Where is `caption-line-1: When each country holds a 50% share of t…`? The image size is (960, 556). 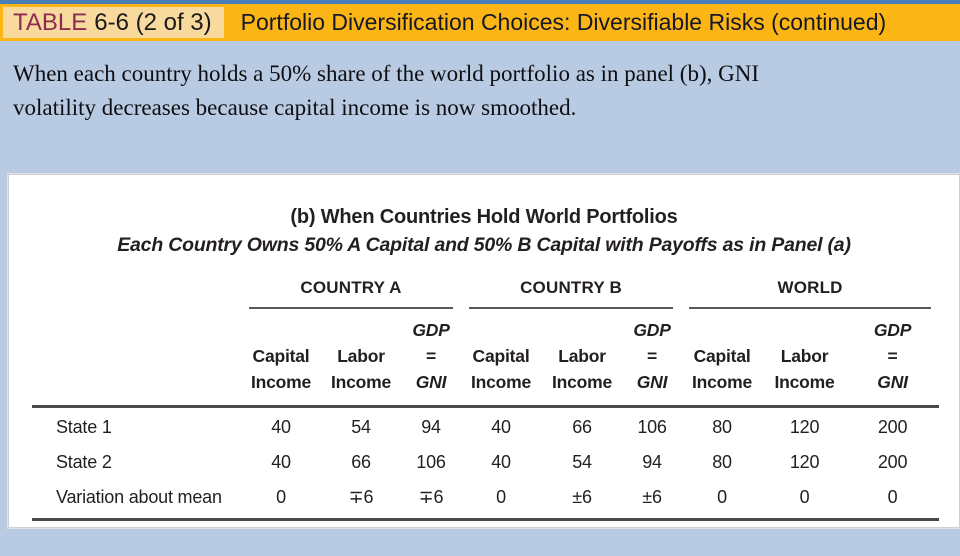 caption-line-1: When each country holds a 50% share of t… is located at coordinates (386, 73).